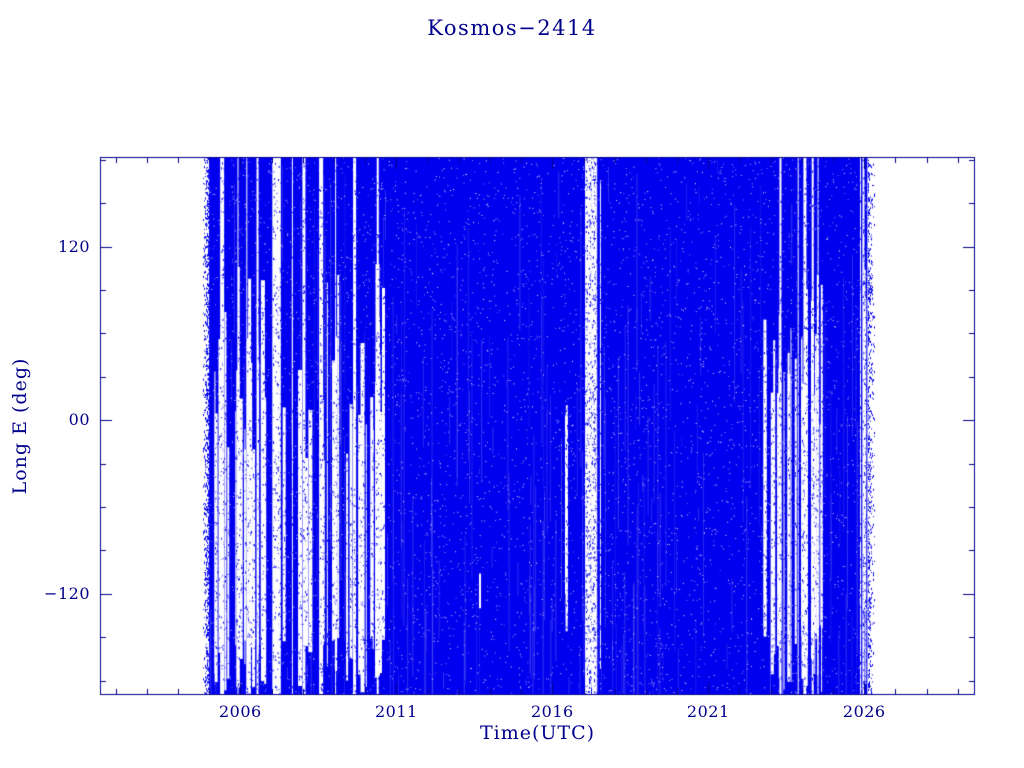 This screenshot has height=768, width=1024. Describe the element at coordinates (537, 733) in the screenshot. I see `x-axis-label: Time(UTC)` at that location.